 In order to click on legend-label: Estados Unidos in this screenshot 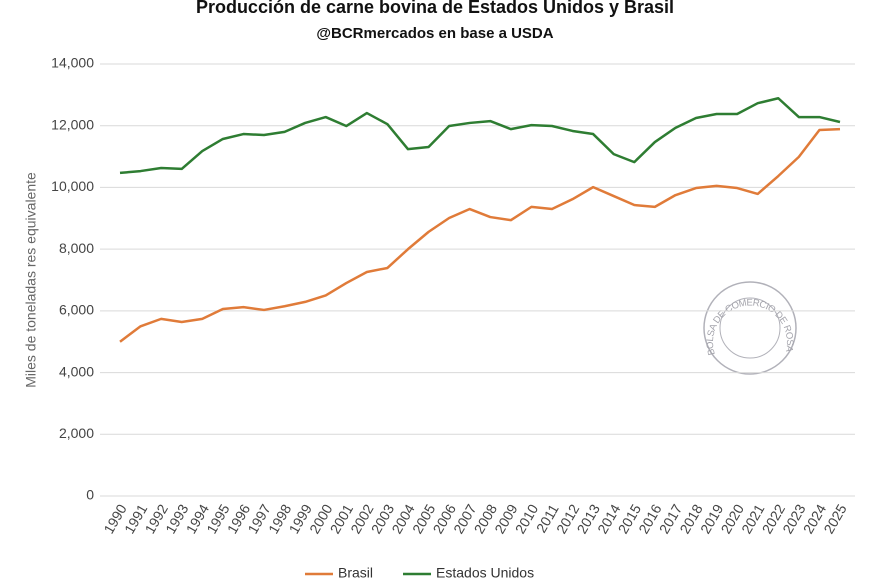, I will do `click(485, 572)`.